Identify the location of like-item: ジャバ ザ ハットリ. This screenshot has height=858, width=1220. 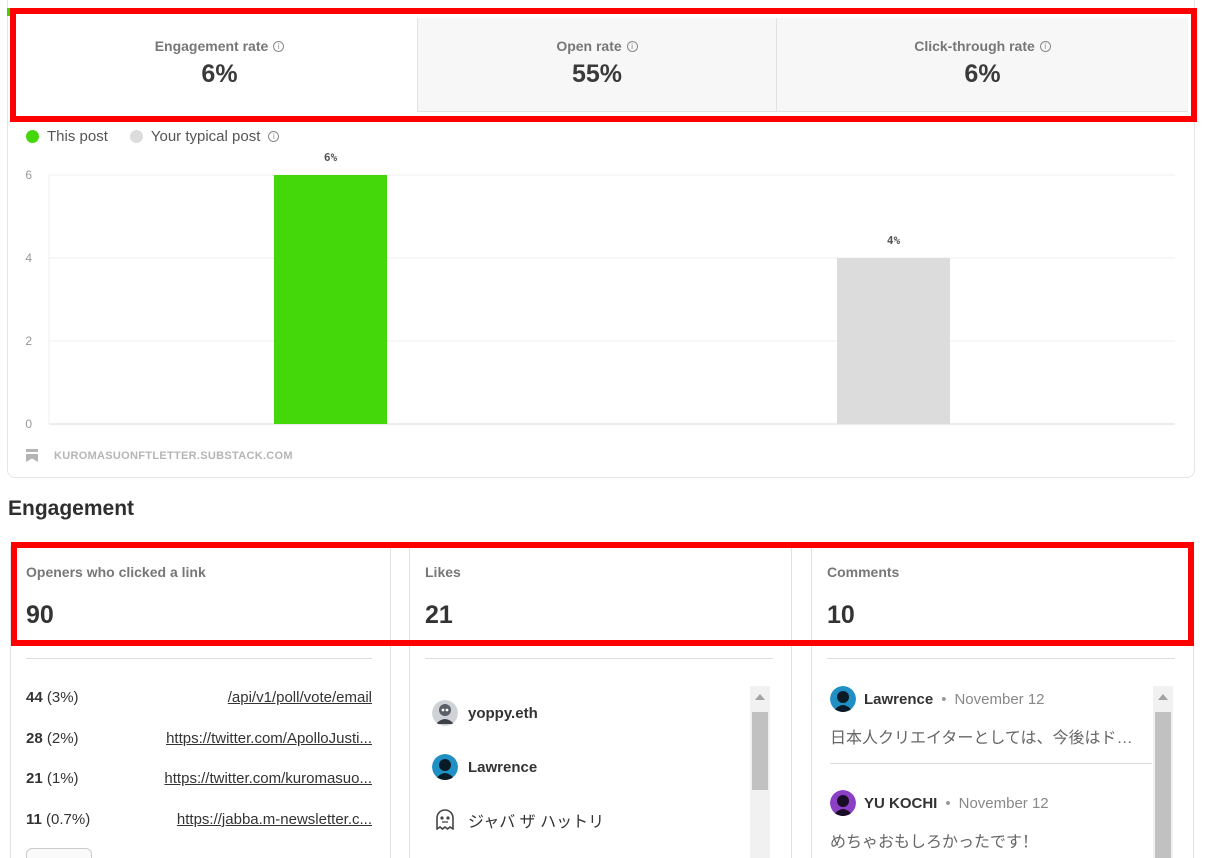
(518, 820).